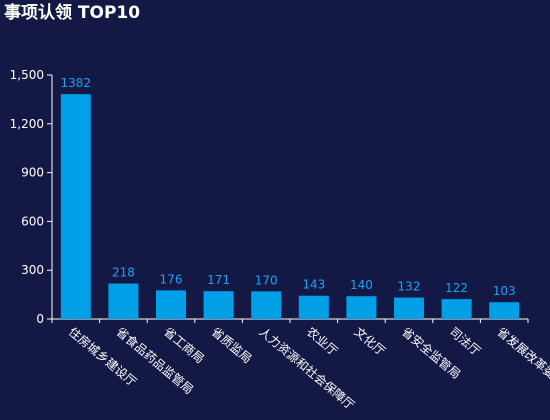 This screenshot has height=420, width=550. I want to click on y-tick-label: 900, so click(32, 173).